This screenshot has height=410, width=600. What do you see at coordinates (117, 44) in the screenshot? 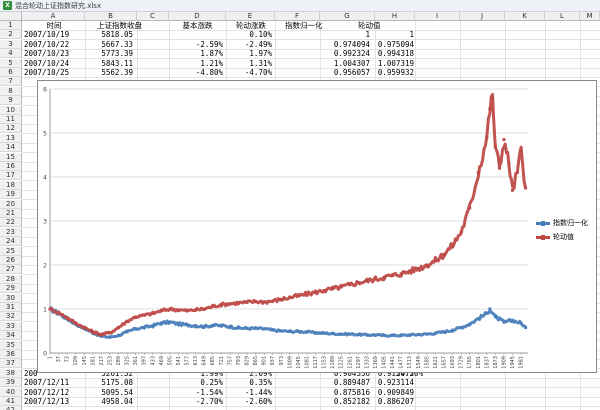
I see `cell-b3: 5667.33` at bounding box center [117, 44].